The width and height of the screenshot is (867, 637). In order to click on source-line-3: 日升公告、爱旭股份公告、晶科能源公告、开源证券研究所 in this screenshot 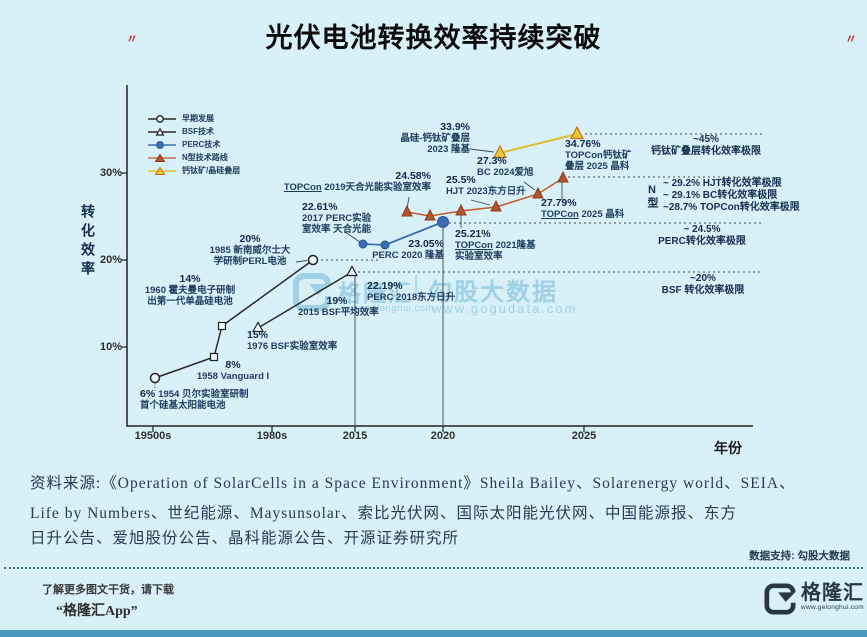, I will do `click(245, 538)`.